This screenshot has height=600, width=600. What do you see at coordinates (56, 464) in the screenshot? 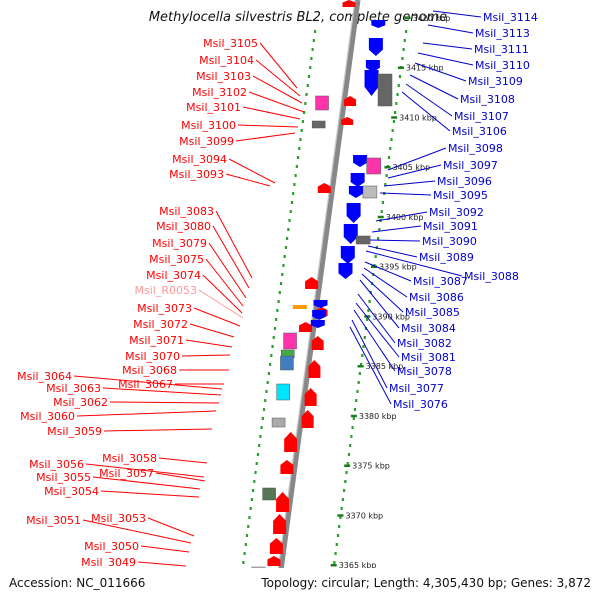
I see `left-gene-label: Msil_3056` at bounding box center [56, 464].